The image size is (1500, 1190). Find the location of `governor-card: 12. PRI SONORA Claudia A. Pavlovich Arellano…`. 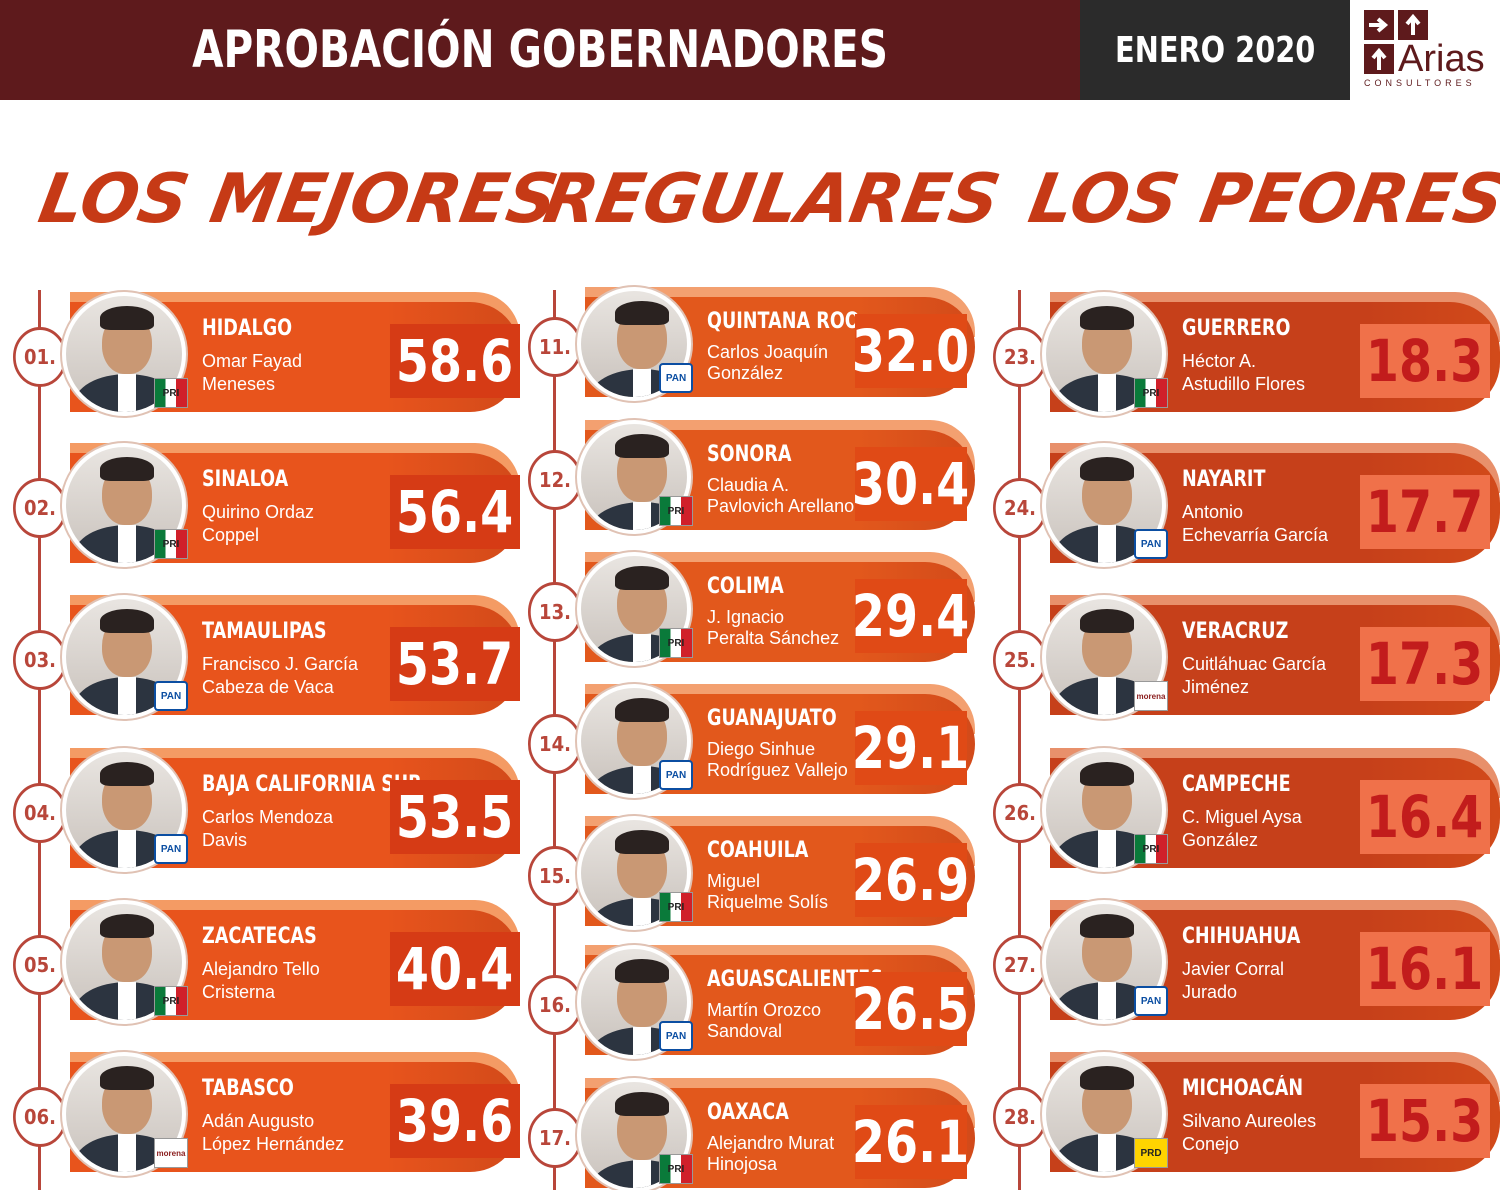

governor-card: 12. PRI SONORA Claudia A. Pavlovich Arellano… is located at coordinates (750, 480).